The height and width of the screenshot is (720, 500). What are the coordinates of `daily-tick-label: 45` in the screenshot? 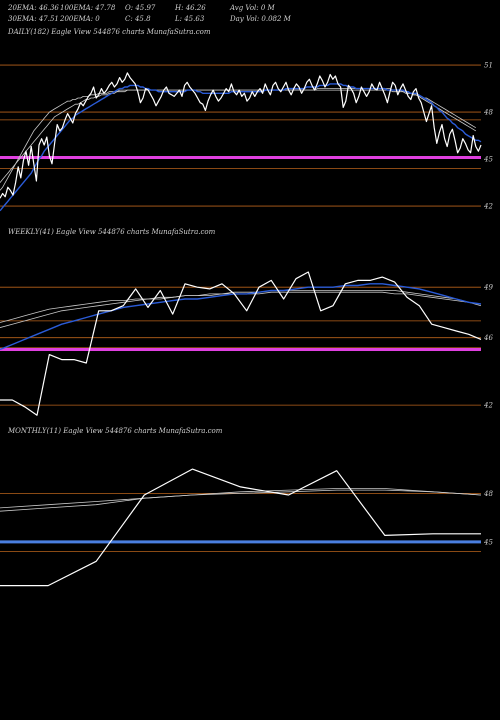 It's located at (488, 160).